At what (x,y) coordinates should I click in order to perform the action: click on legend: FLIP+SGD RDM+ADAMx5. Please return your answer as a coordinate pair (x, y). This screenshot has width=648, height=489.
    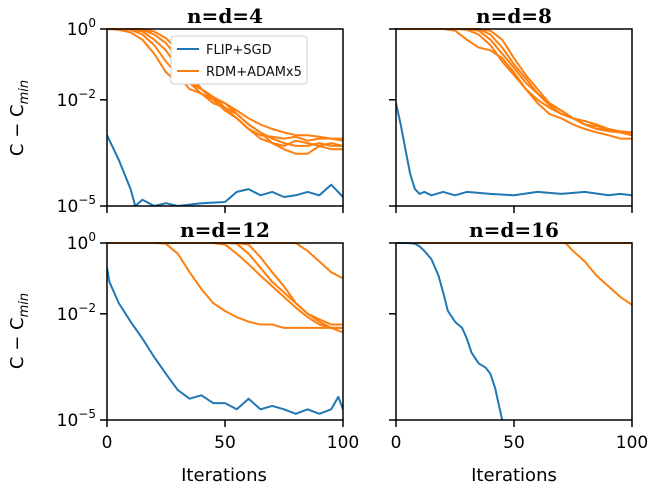
    Looking at the image, I should click on (239, 60).